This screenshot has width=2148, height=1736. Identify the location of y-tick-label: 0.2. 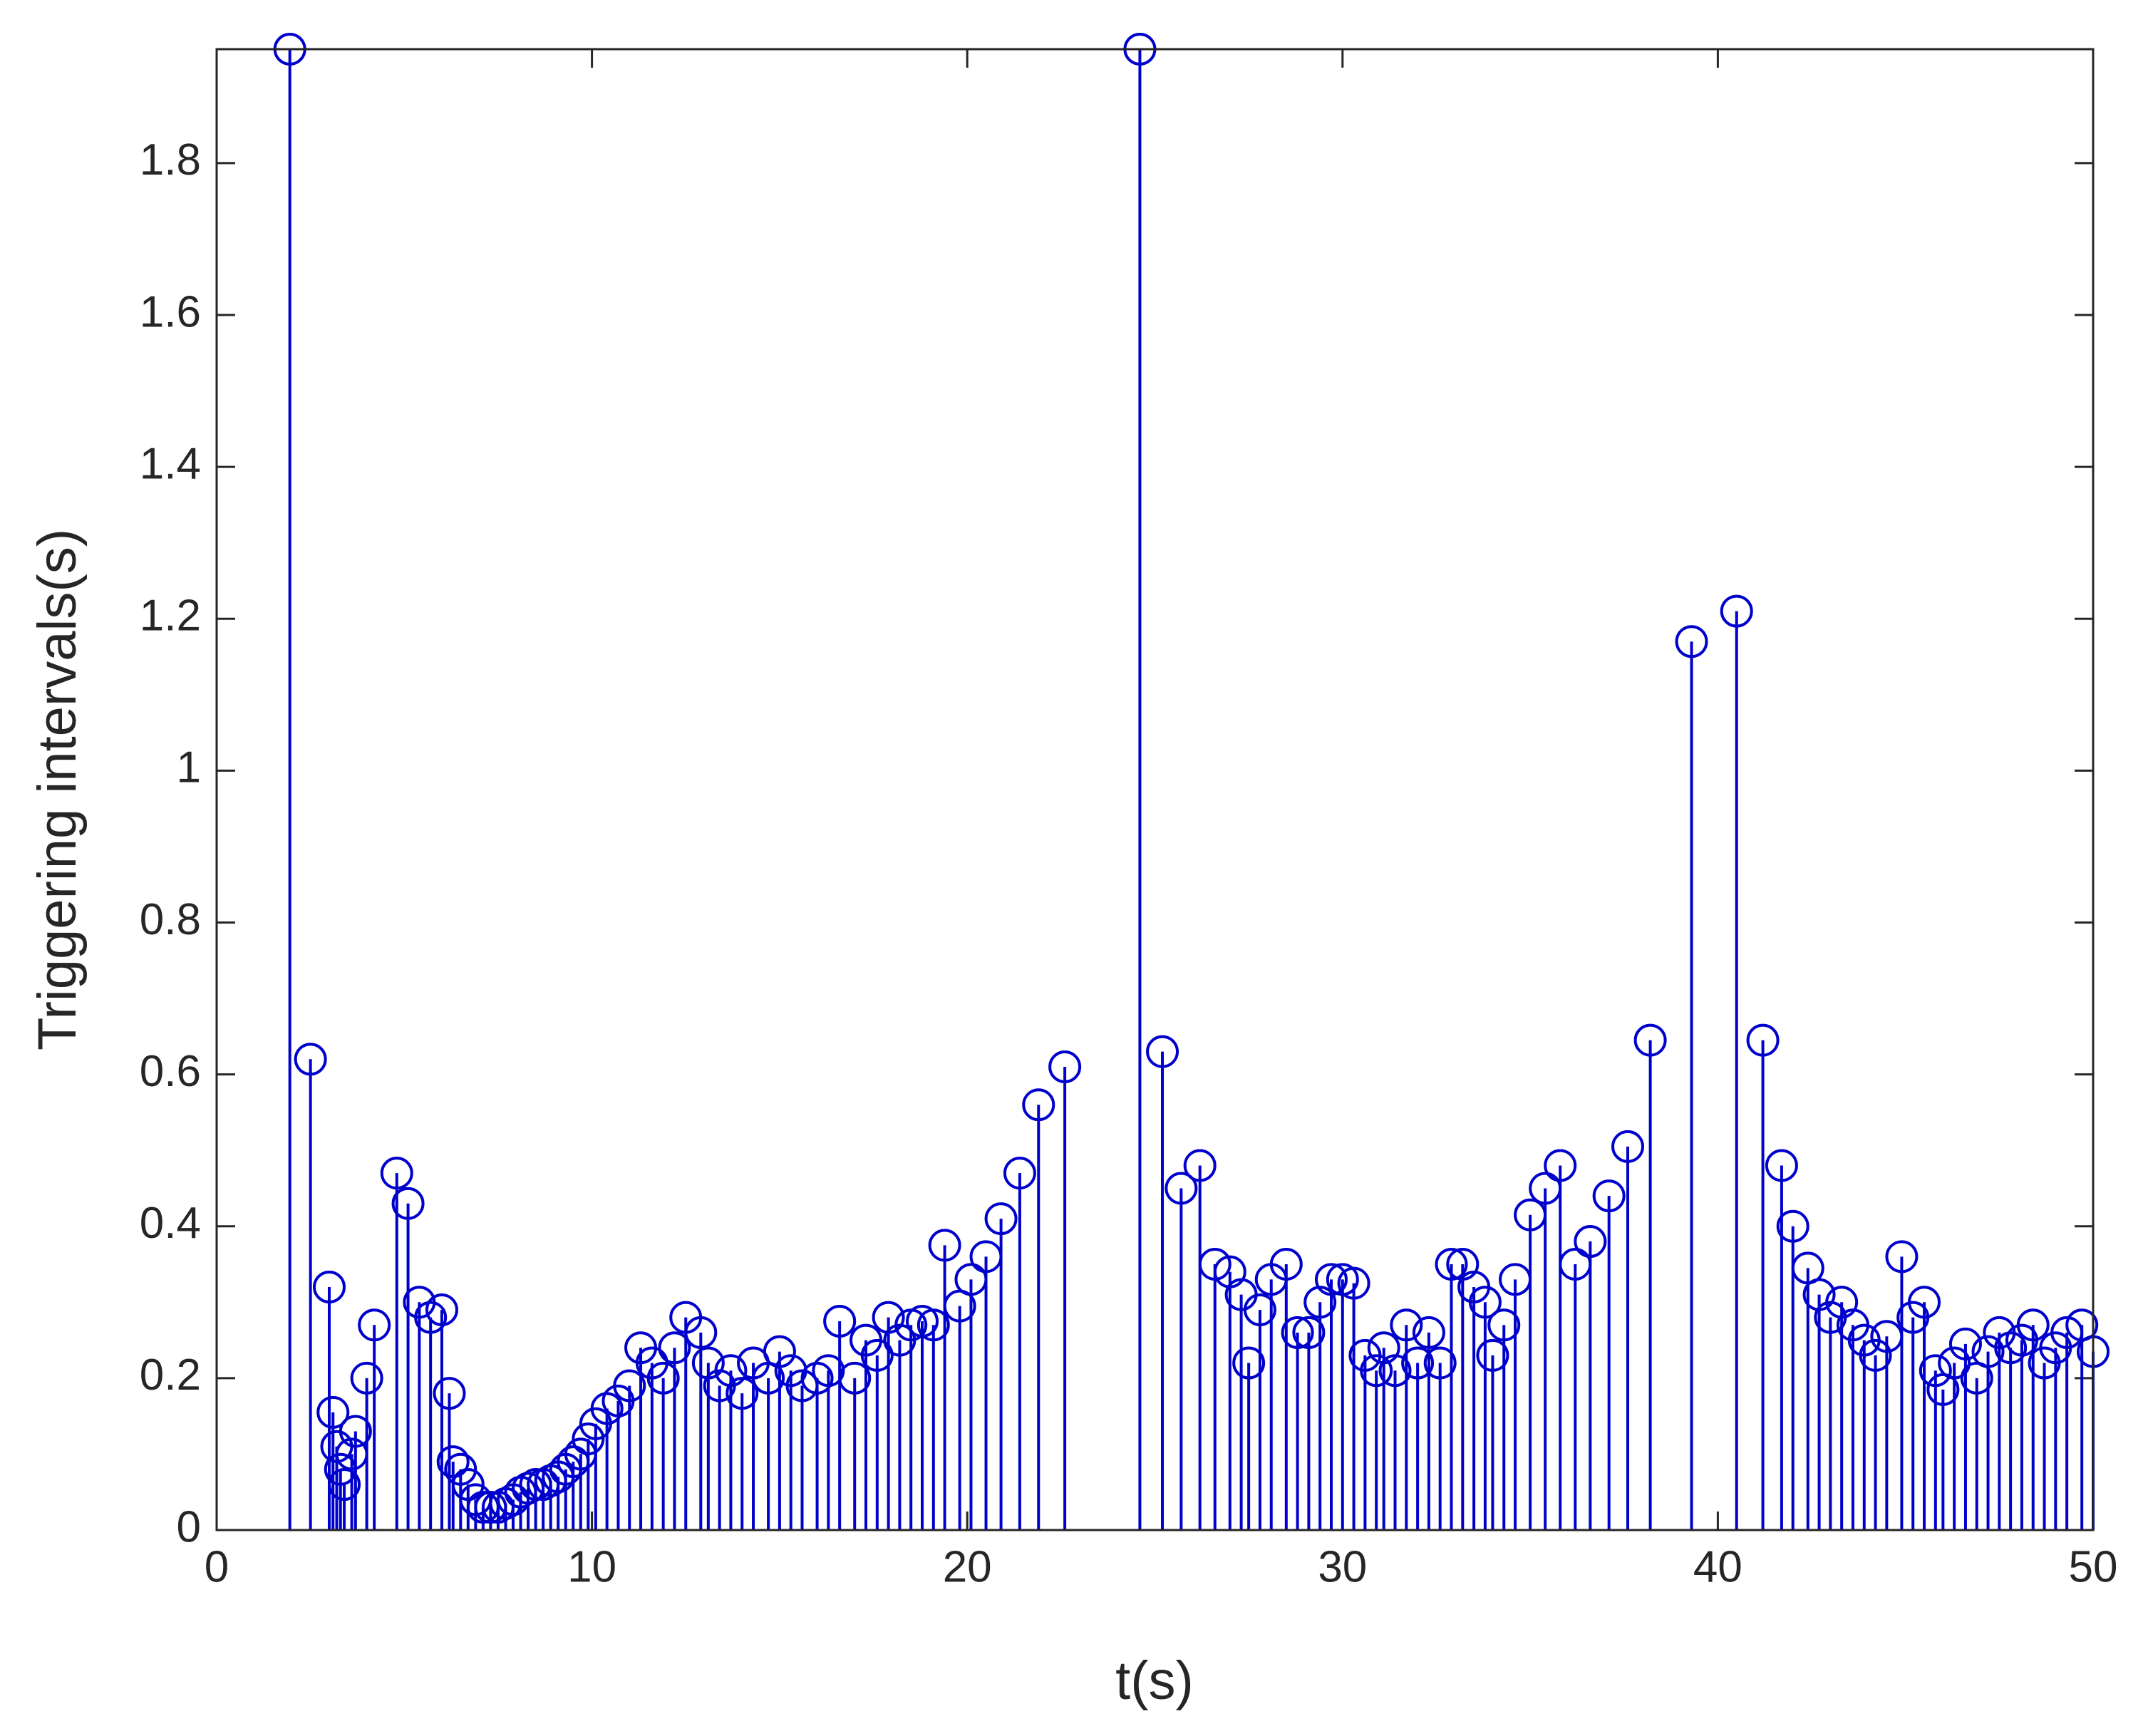
(170, 1375).